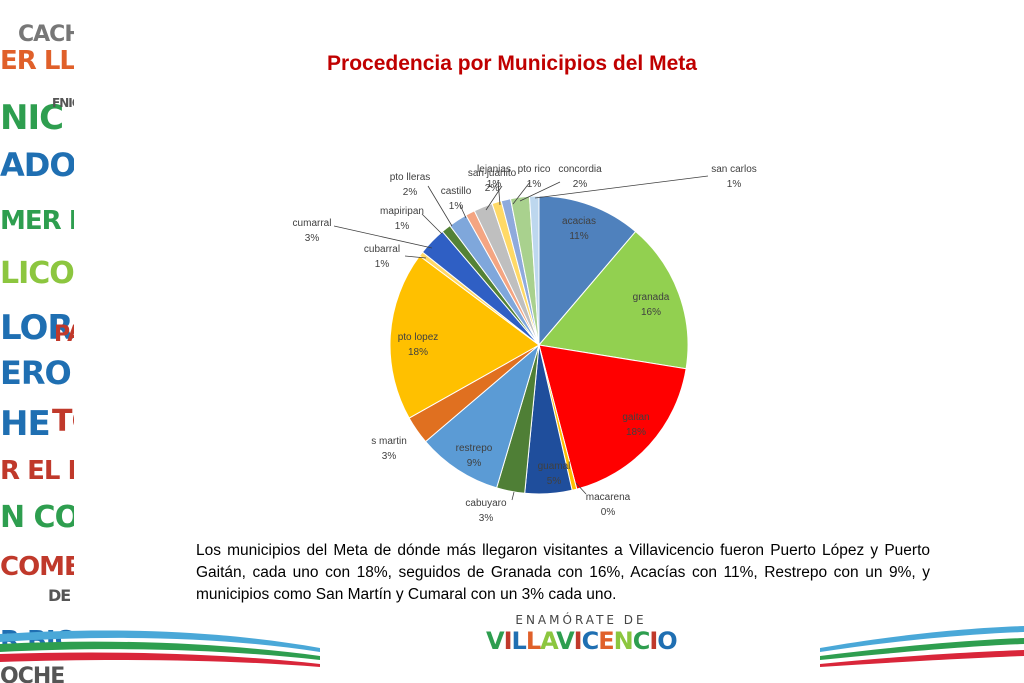 The width and height of the screenshot is (1024, 683). Describe the element at coordinates (587, 271) in the screenshot. I see `pie-slice-acacias` at that location.